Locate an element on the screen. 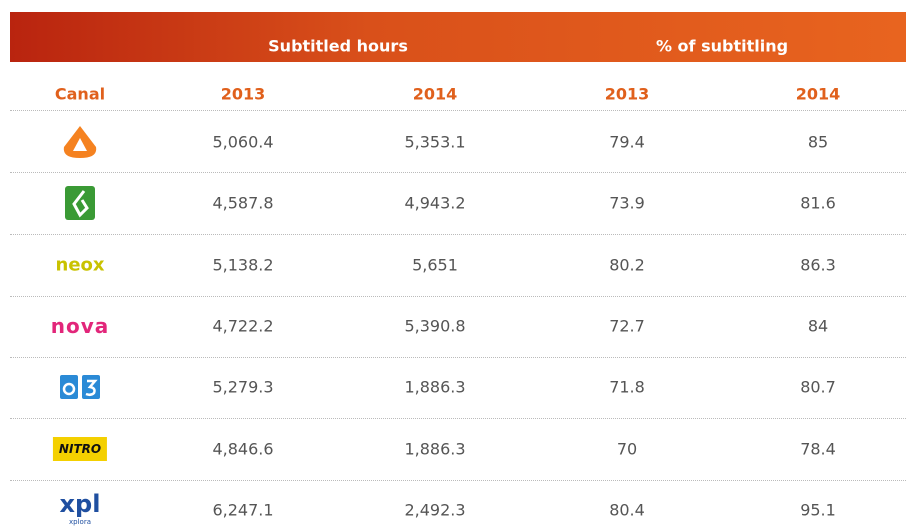 This screenshot has width=906, height=529. cell: 72.7 is located at coordinates (627, 326).